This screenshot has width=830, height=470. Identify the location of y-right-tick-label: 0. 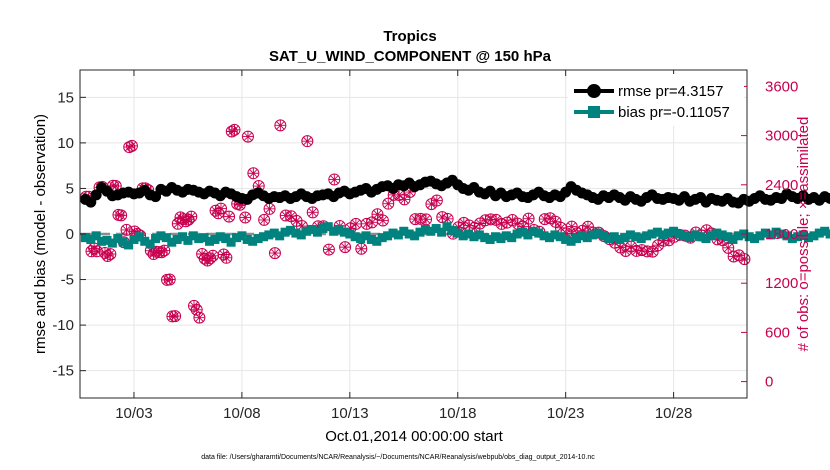
(769, 382).